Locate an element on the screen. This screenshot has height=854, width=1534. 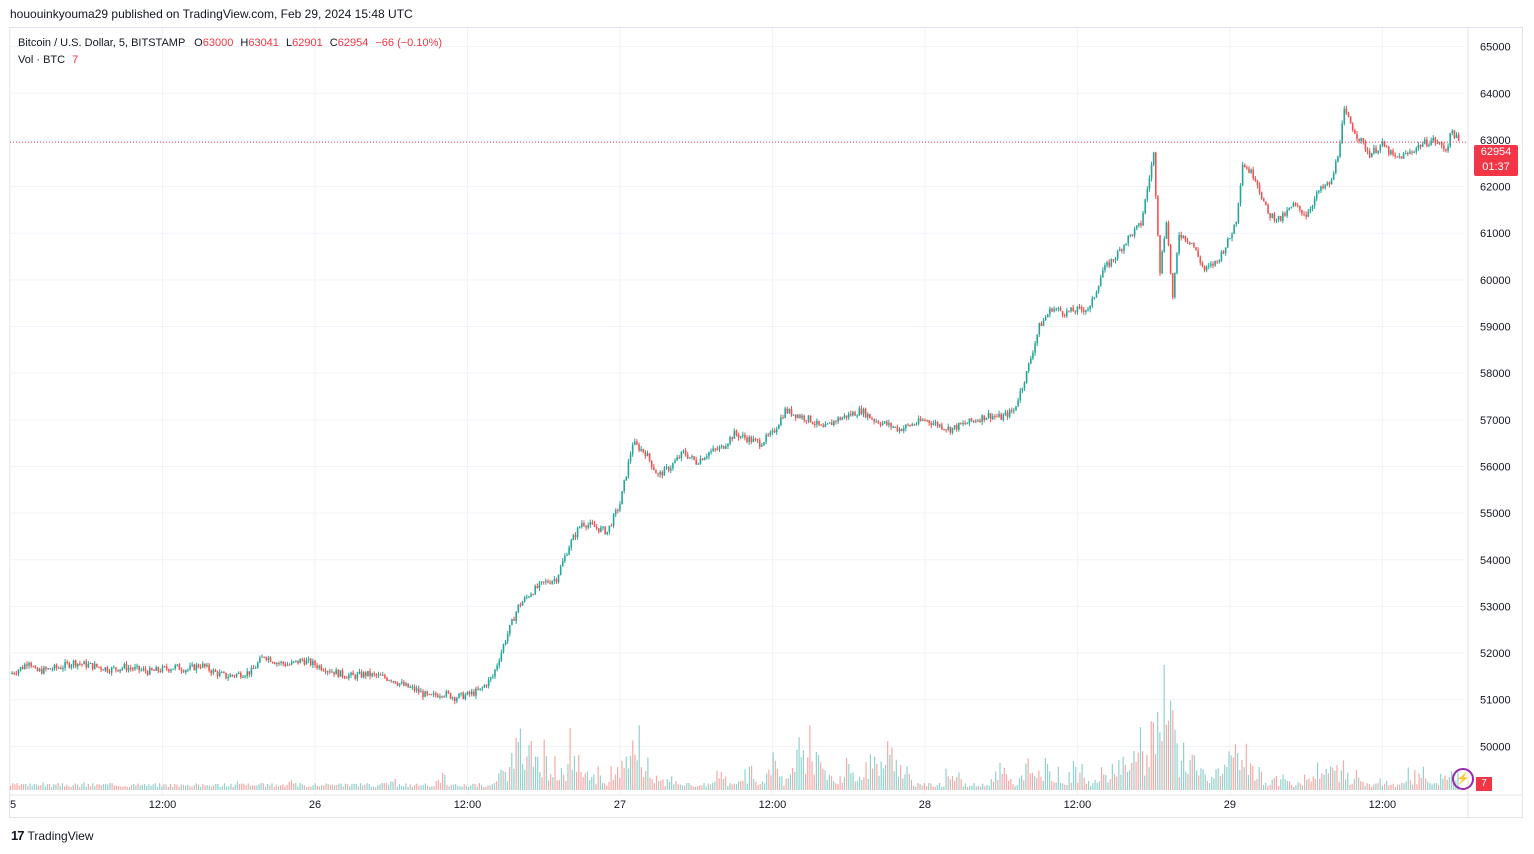
lightning-icon: ⚡ is located at coordinates (1463, 779).